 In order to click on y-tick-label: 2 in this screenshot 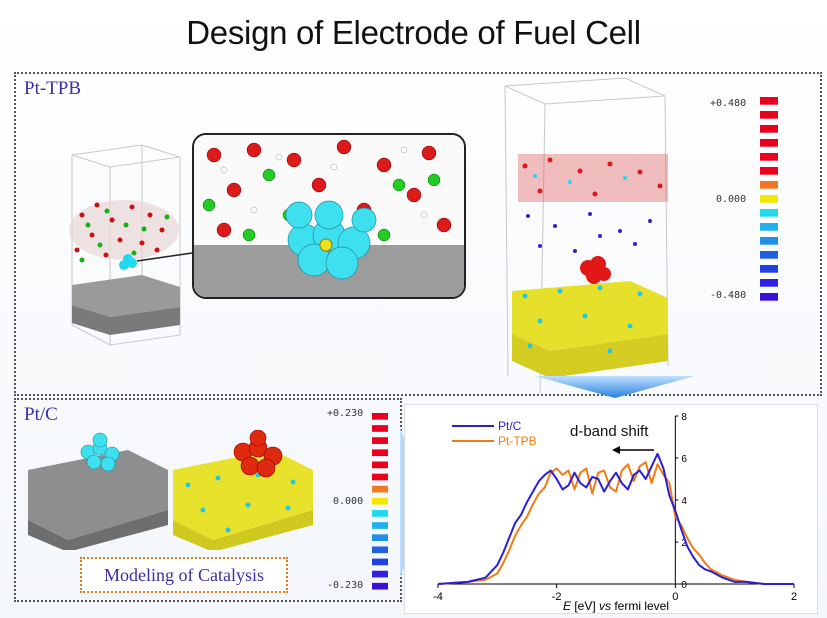, I will do `click(684, 543)`.